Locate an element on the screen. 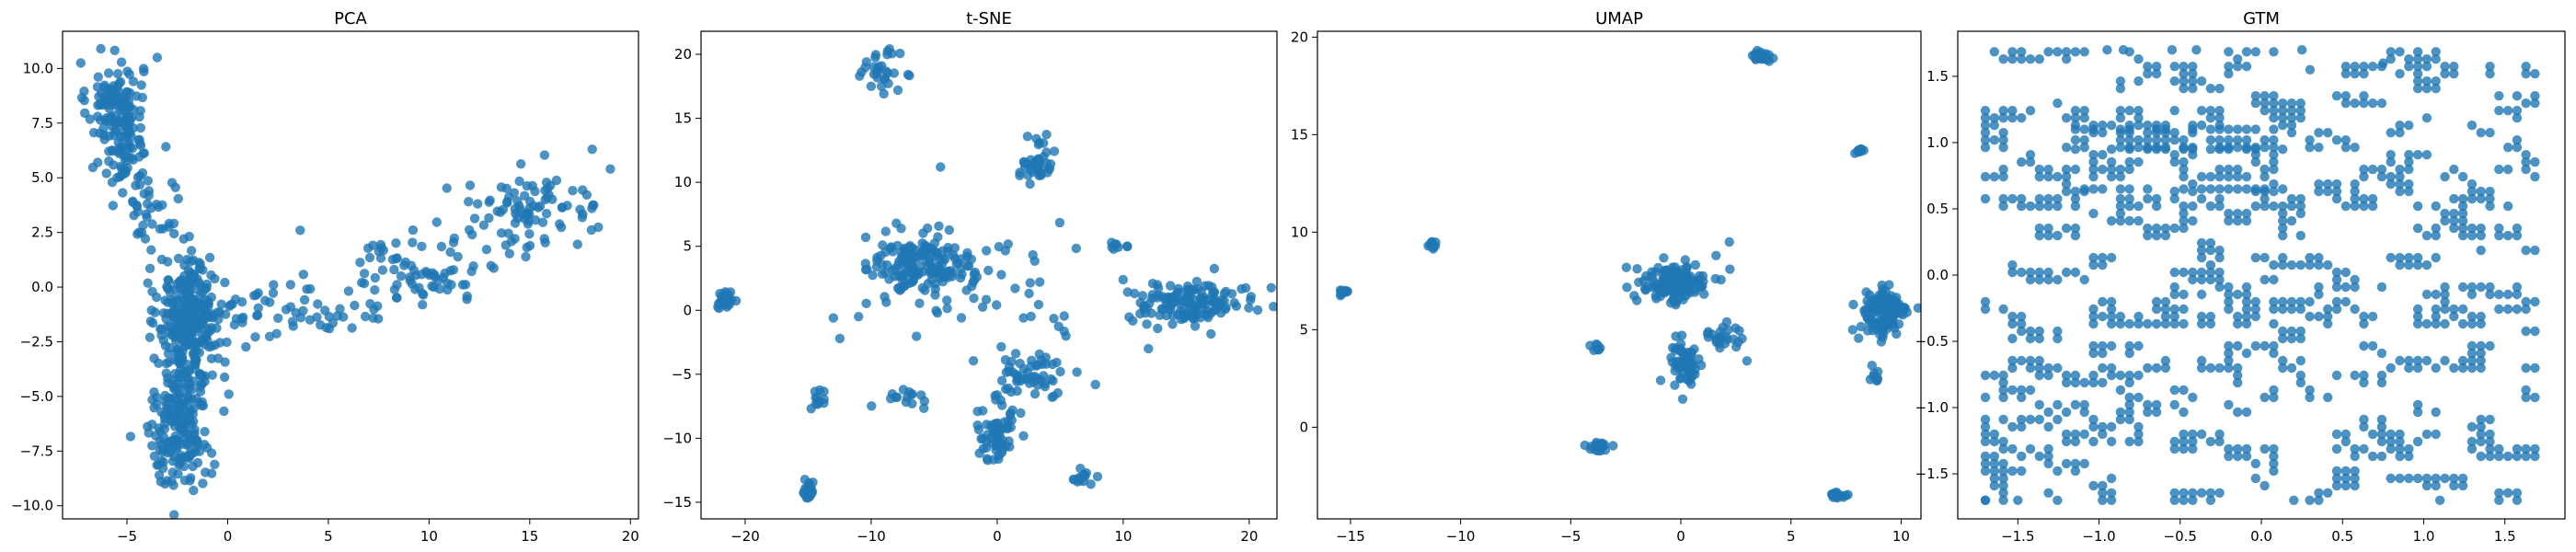  y-tick-label: 10 is located at coordinates (1299, 232).